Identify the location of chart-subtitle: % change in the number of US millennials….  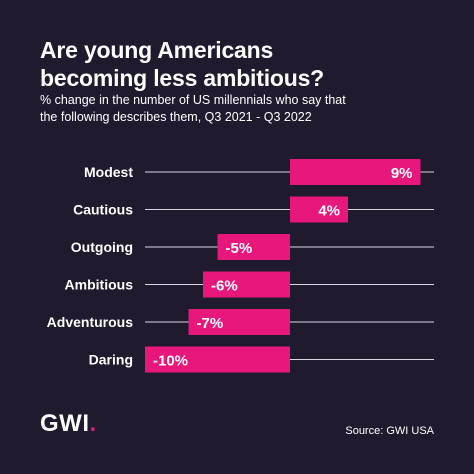
(245, 109).